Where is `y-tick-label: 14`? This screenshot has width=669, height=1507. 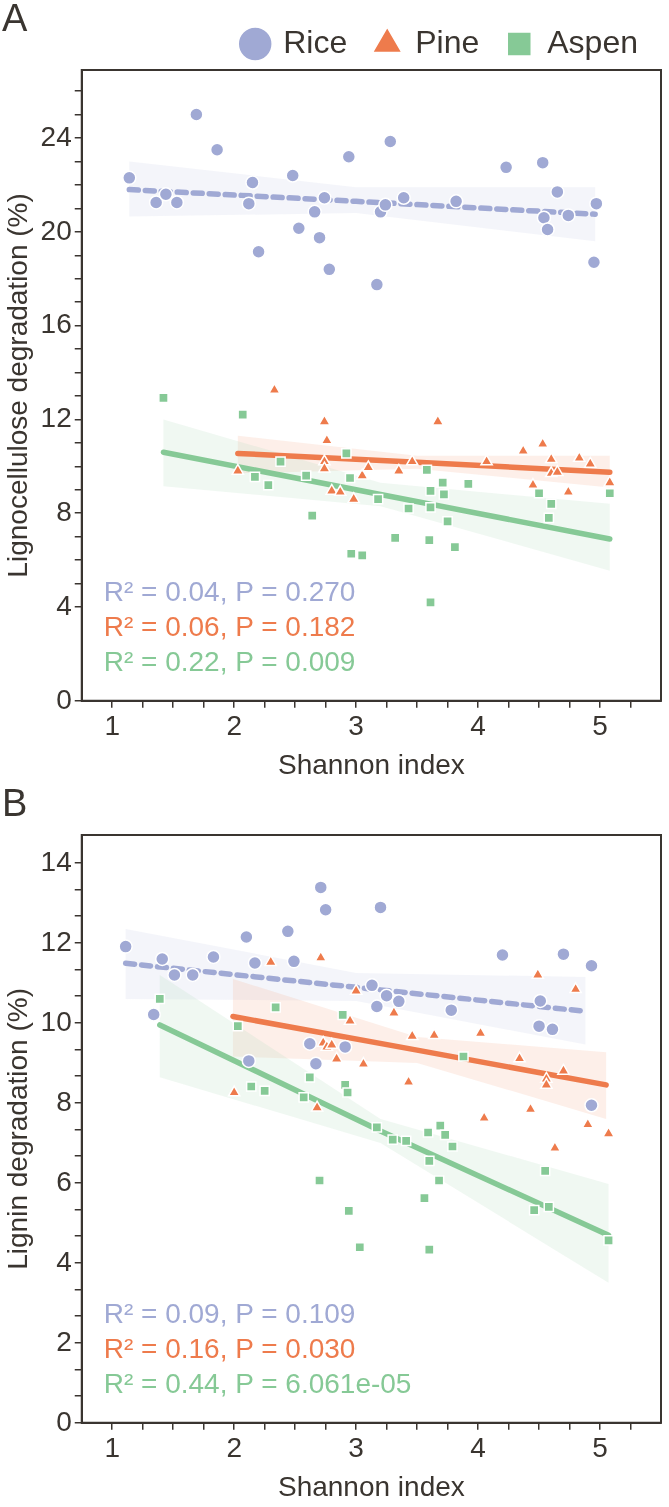
y-tick-label: 14 is located at coordinates (56, 861).